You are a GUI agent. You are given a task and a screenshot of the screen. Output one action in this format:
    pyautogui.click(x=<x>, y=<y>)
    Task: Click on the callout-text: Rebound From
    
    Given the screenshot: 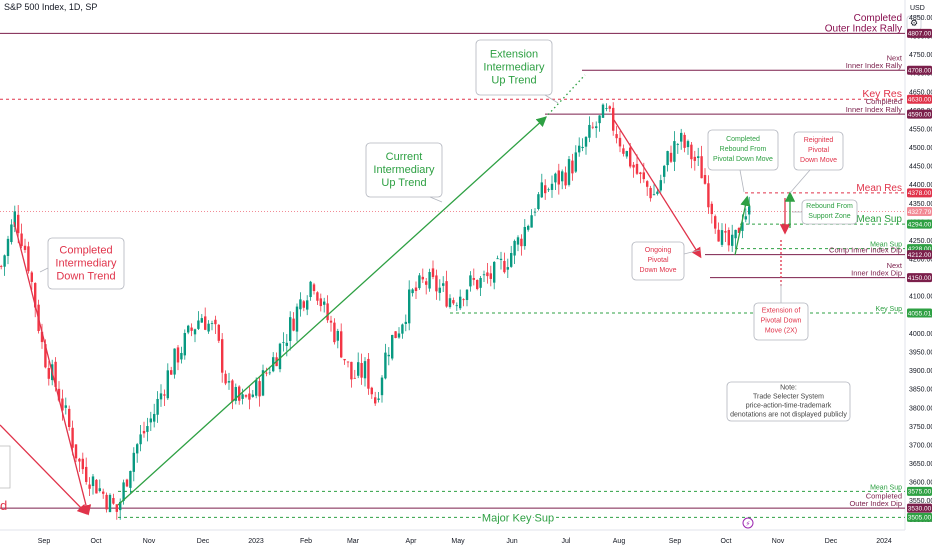 What is the action you would take?
    pyautogui.click(x=743, y=149)
    